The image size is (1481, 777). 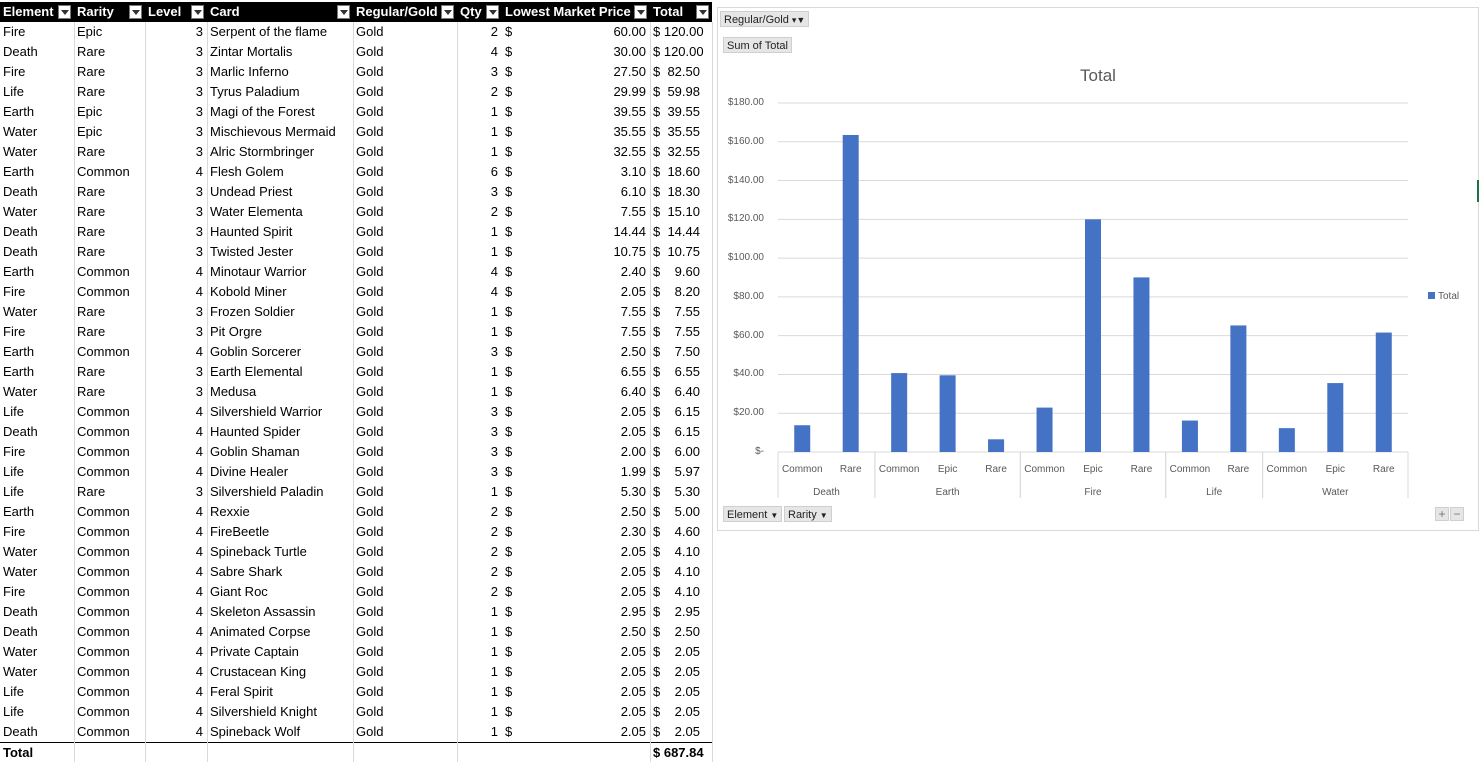 I want to click on cell-total: $ 2.50, so click(x=676, y=631).